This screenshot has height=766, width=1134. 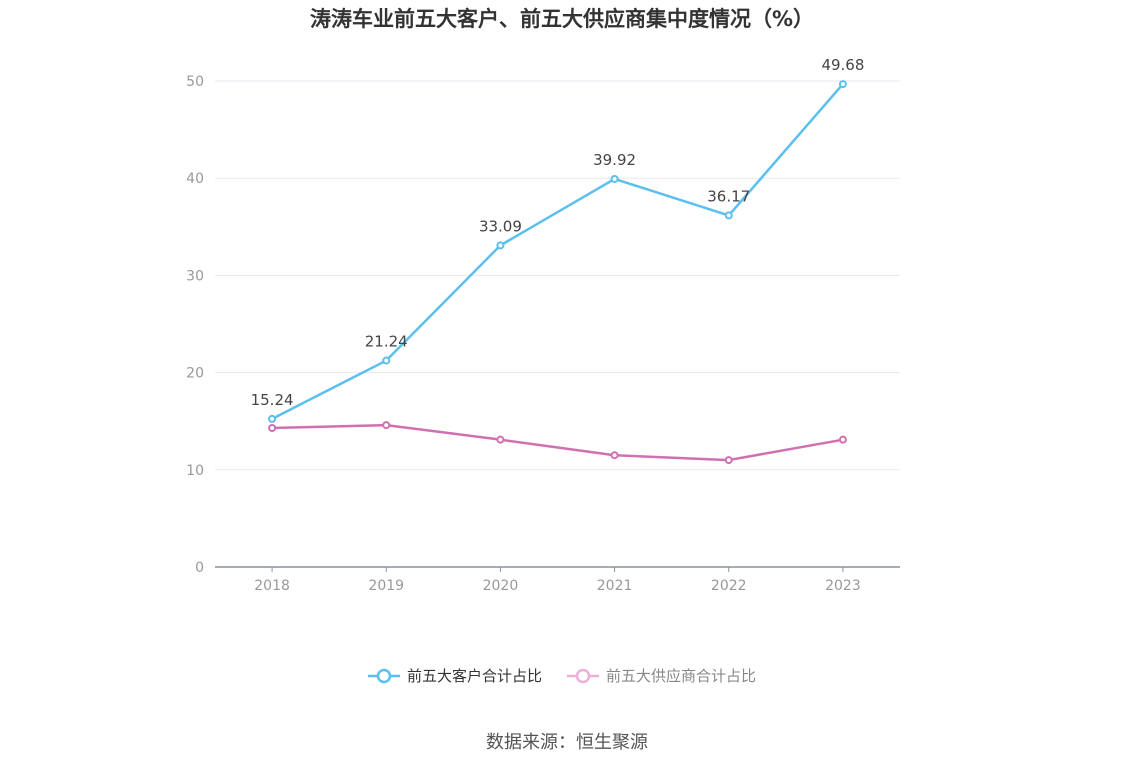 I want to click on x-axis-ticks: 2018 2019 2020 2021 2022 2023, so click(x=557, y=586).